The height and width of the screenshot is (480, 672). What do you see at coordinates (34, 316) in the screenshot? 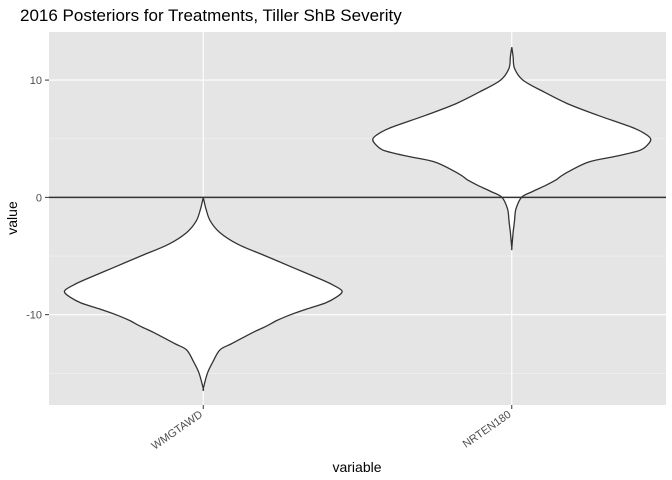
I see `y-tick-label: -10` at bounding box center [34, 316].